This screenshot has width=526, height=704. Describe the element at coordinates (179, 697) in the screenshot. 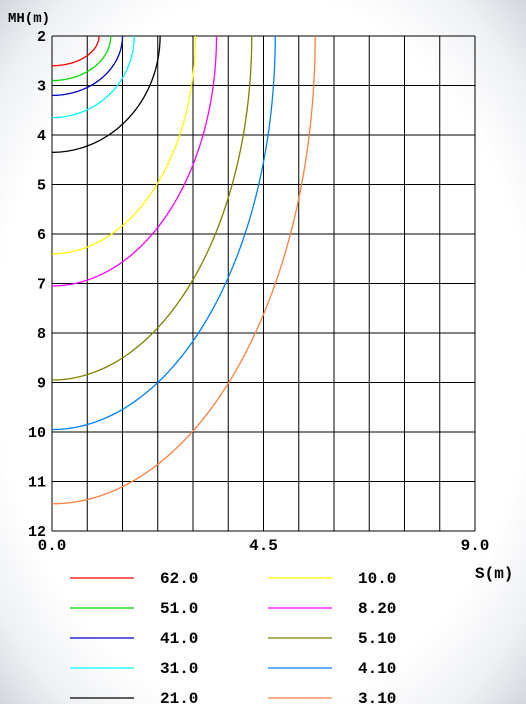

I see `legend-label: 21.0` at that location.